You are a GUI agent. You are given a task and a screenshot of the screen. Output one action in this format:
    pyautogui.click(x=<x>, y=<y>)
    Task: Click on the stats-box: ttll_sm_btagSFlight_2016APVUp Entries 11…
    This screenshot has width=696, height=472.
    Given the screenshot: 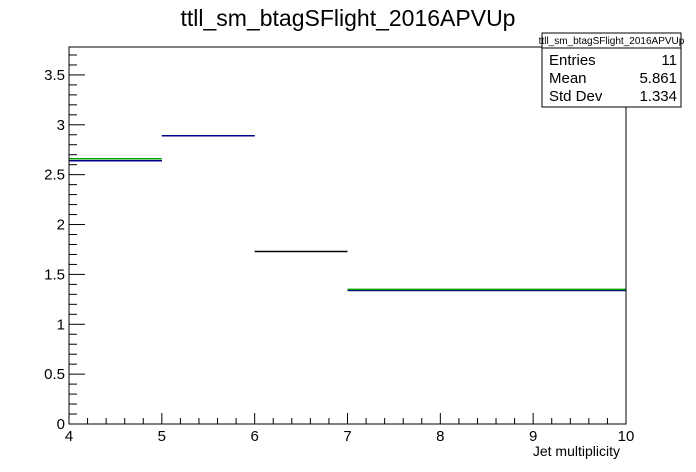 What is the action you would take?
    pyautogui.click(x=612, y=70)
    